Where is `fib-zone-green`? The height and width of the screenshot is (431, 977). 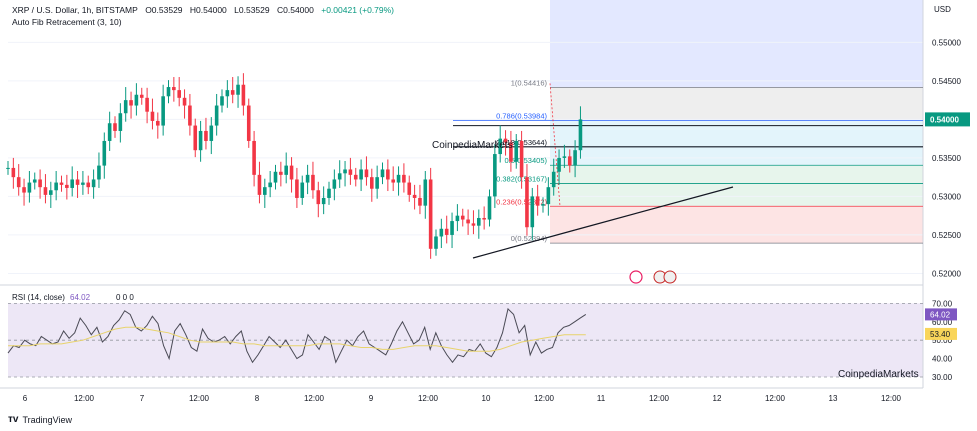
fib-zone-green is located at coordinates (736, 186).